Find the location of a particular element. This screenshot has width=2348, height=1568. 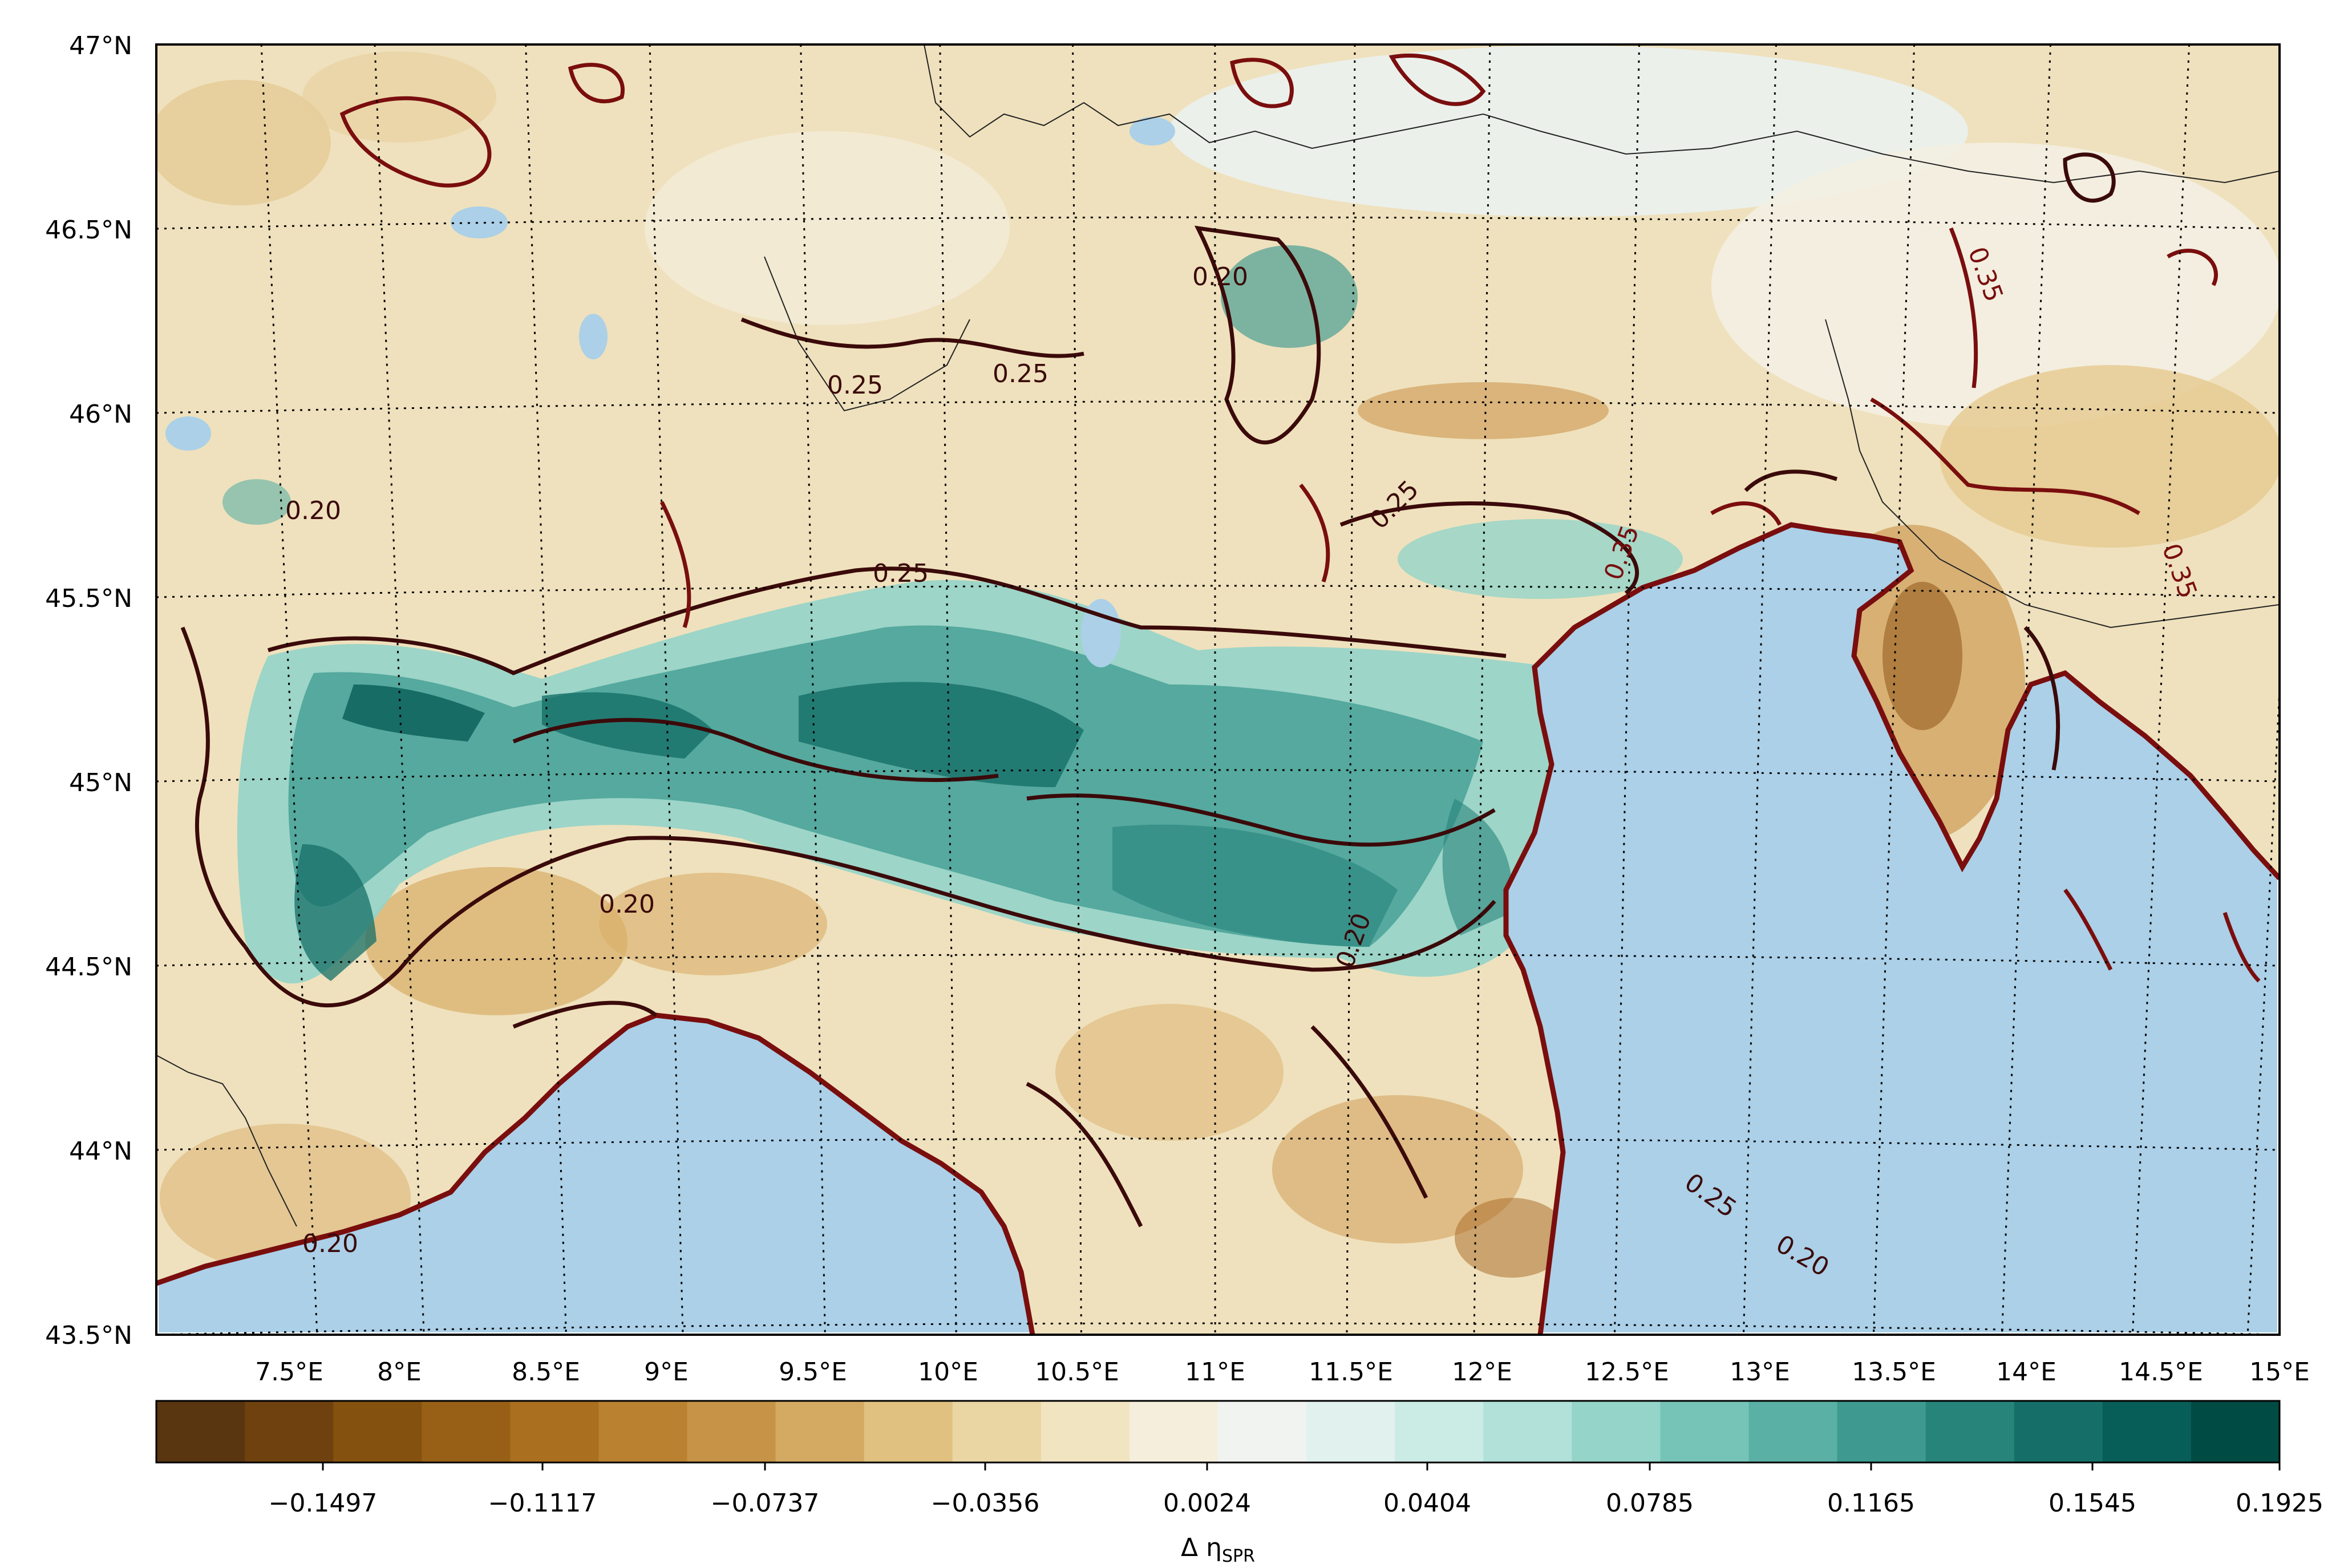

lon-label: 13°E is located at coordinates (1760, 1372).